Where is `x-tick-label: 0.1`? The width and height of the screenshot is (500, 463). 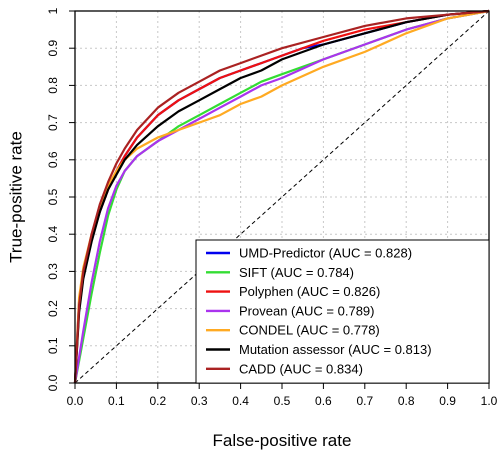 x-tick-label: 0.1 is located at coordinates (116, 401).